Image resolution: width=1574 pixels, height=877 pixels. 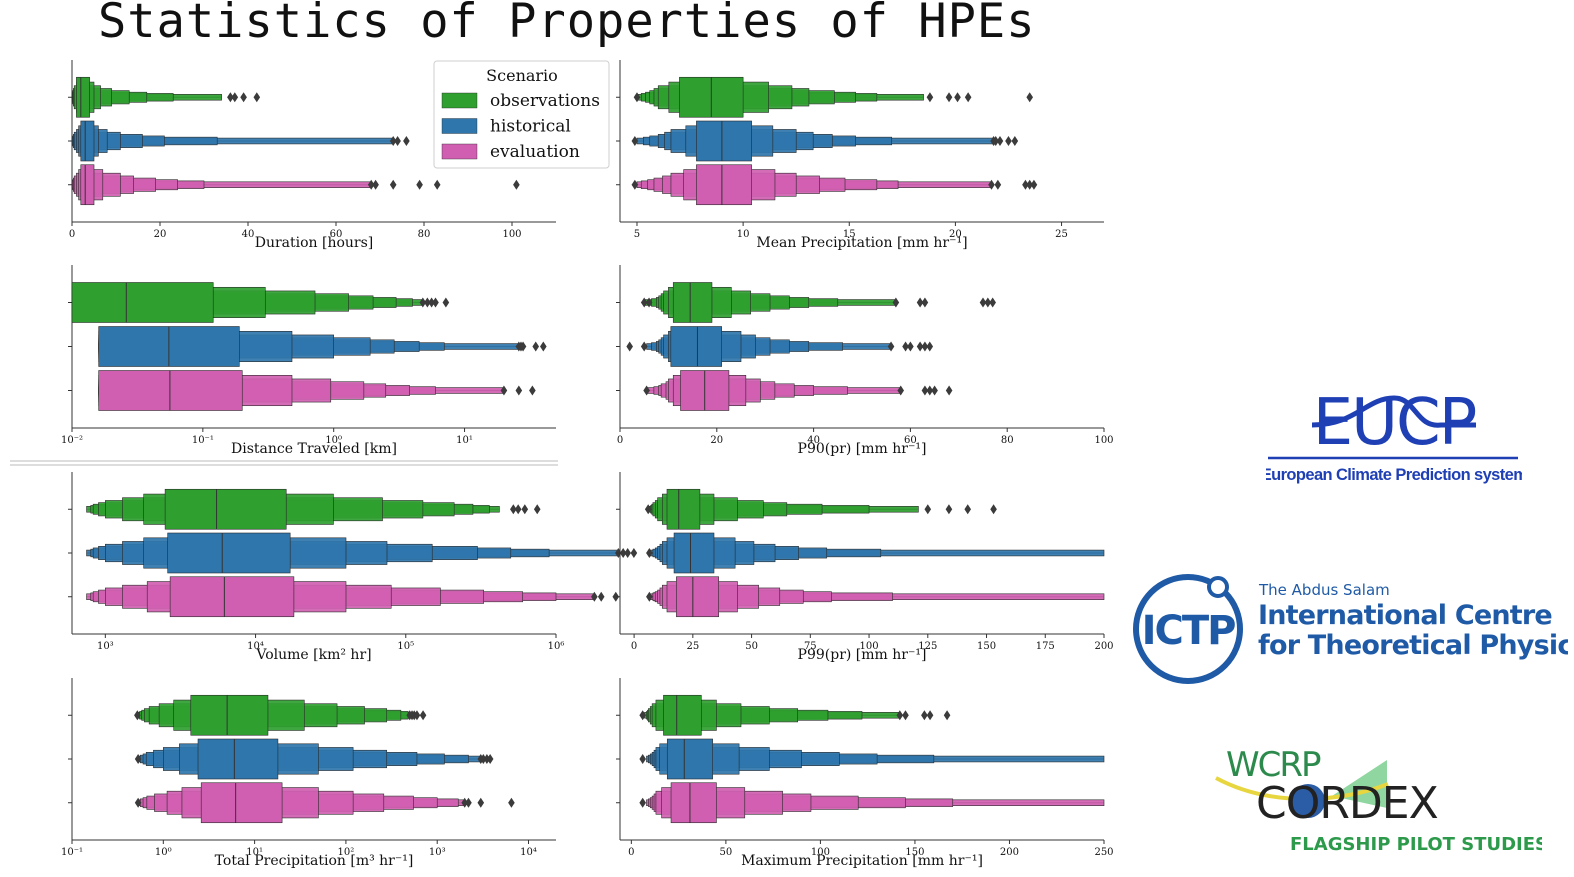 I want to click on legend-swatch-evaluation, so click(x=459, y=151).